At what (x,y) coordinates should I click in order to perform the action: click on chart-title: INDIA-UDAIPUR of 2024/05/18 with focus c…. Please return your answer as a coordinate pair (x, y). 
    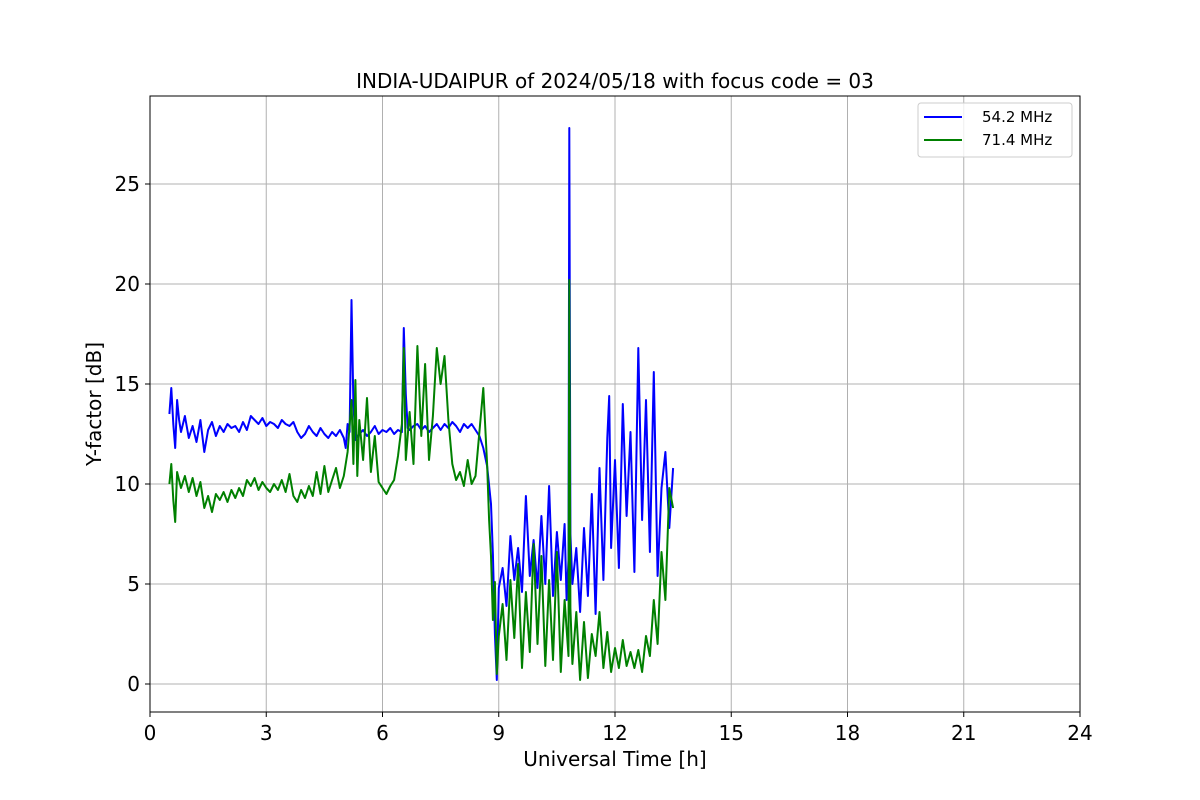
    Looking at the image, I should click on (615, 81).